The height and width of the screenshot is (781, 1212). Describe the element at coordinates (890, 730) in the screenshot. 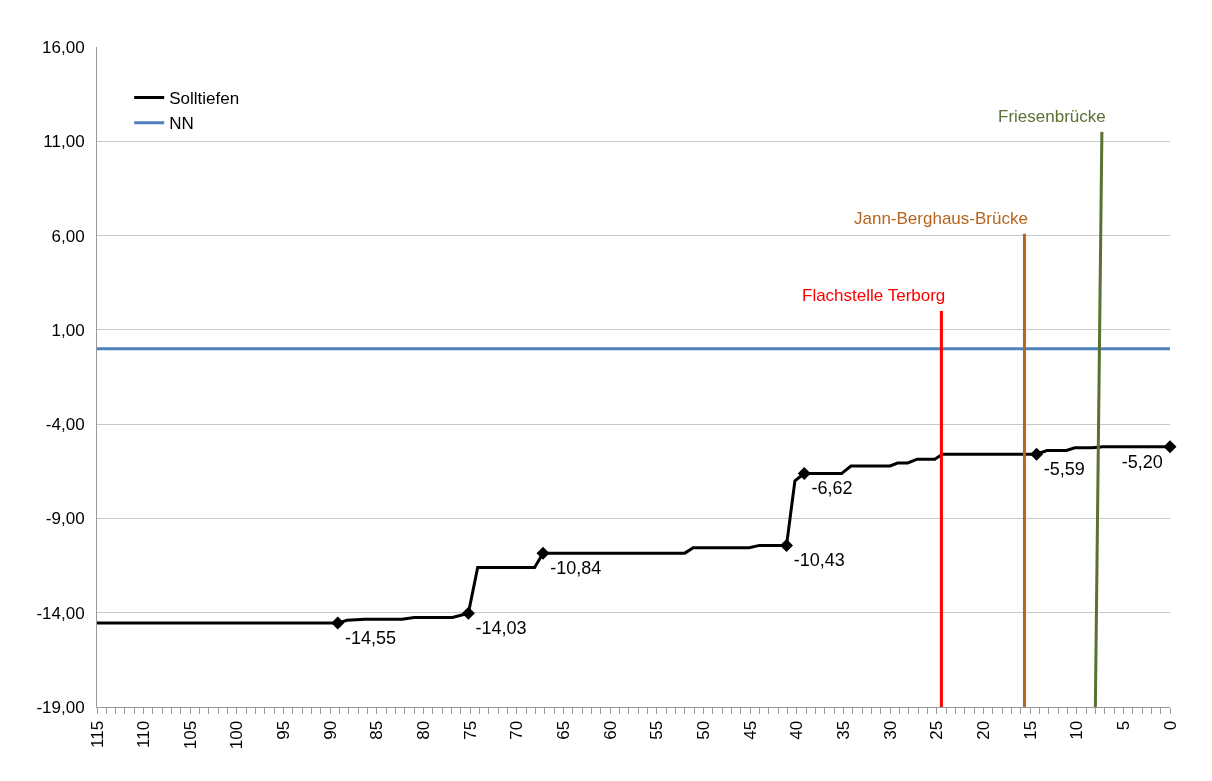

I see `x-tick-label: 30` at that location.